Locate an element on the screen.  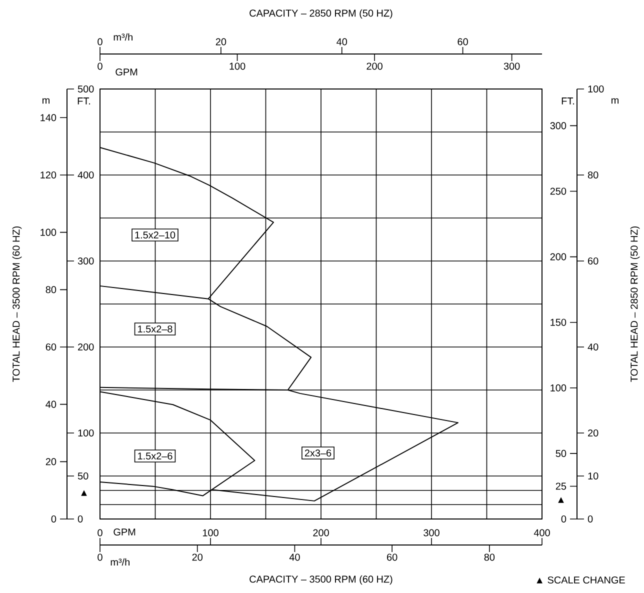
annotation: 1.5x2–6 is located at coordinates (155, 456).